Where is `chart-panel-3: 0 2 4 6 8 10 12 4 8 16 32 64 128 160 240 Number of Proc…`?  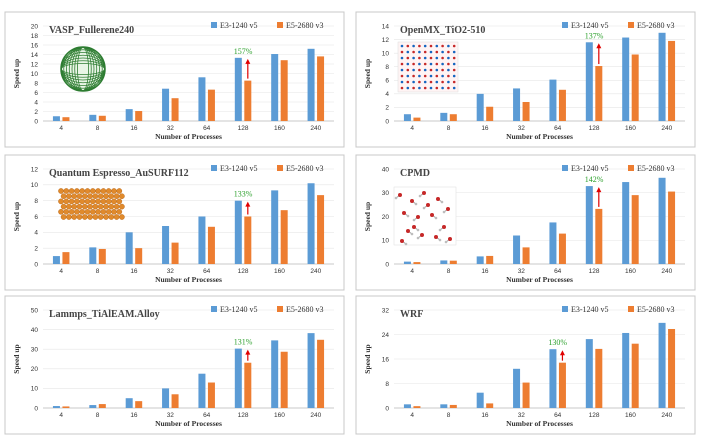 chart-panel-3: 0 2 4 6 8 10 12 4 8 16 32 64 128 160 240 Number of Proc… is located at coordinates (174, 222).